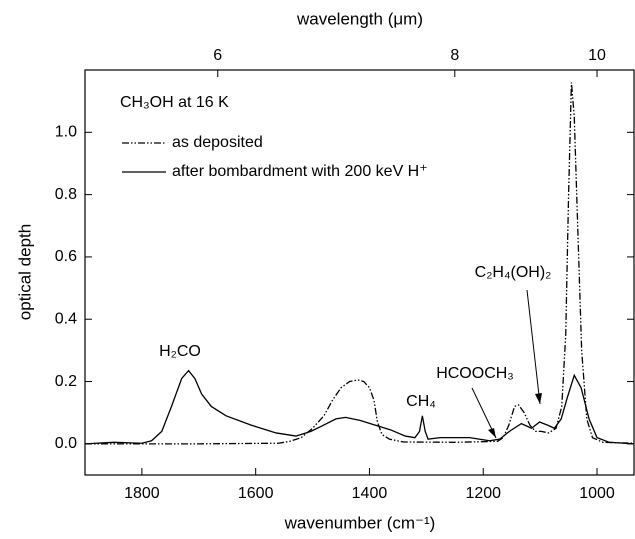  I want to click on x-tick-label: 1800, so click(142, 493).